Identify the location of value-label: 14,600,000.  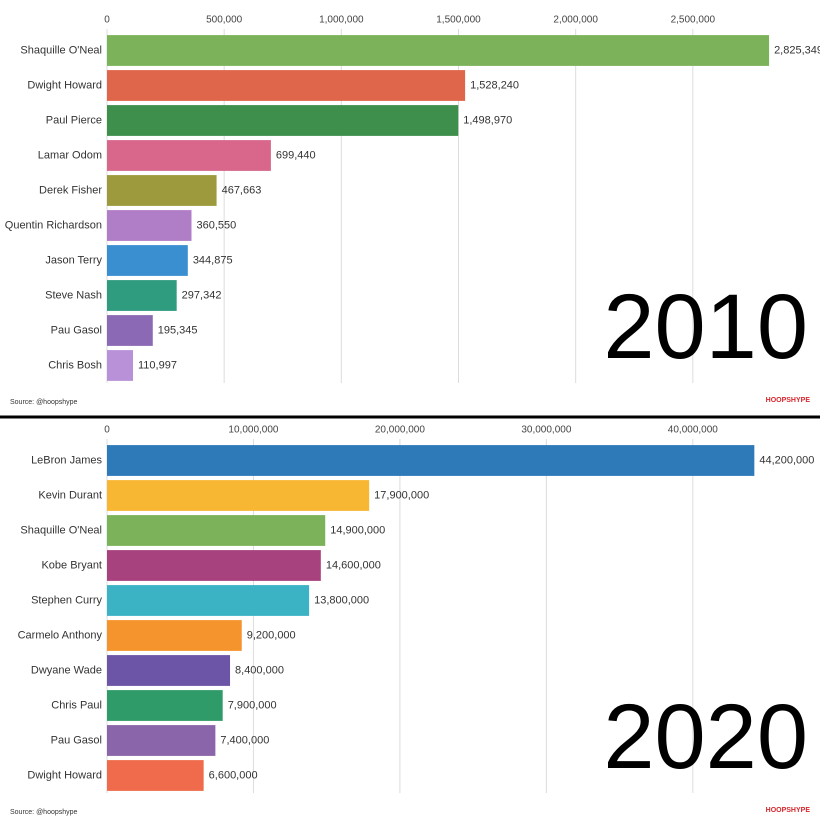
(353, 565).